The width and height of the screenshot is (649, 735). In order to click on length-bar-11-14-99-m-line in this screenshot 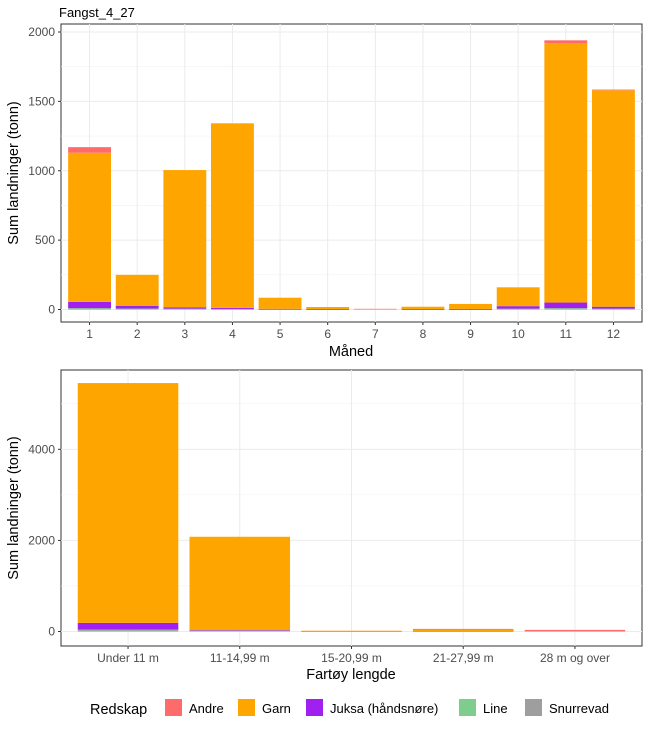, I will do `click(240, 631)`.